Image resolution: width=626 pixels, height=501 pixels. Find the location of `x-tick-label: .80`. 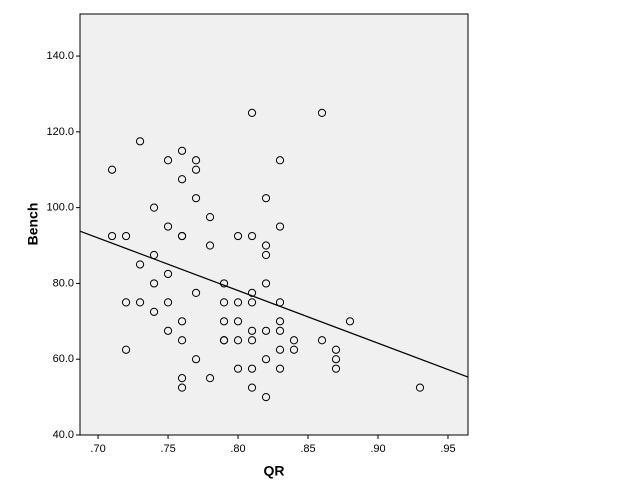

x-tick-label: .80 is located at coordinates (237, 449).